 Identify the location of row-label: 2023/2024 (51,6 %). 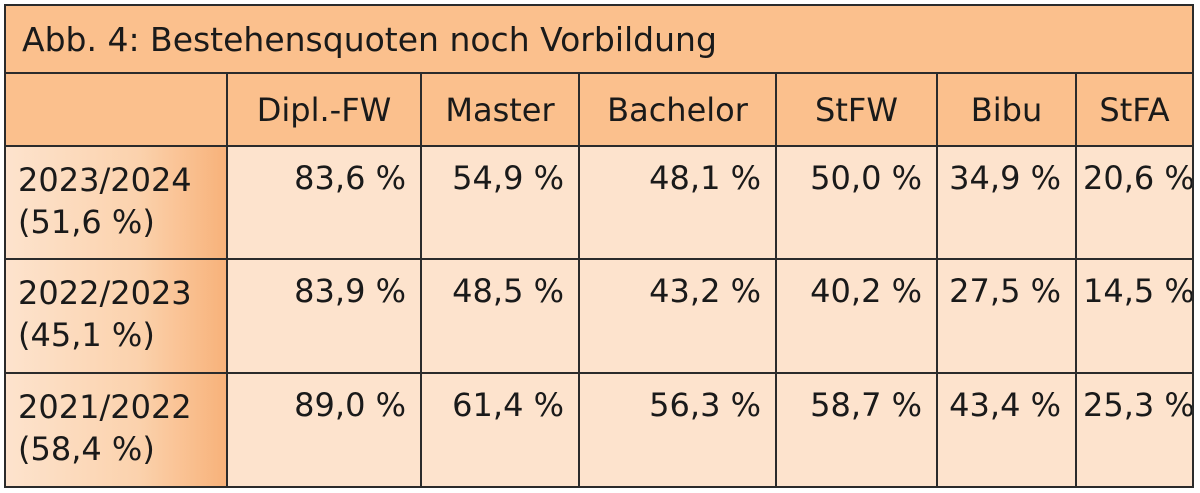
(117, 203).